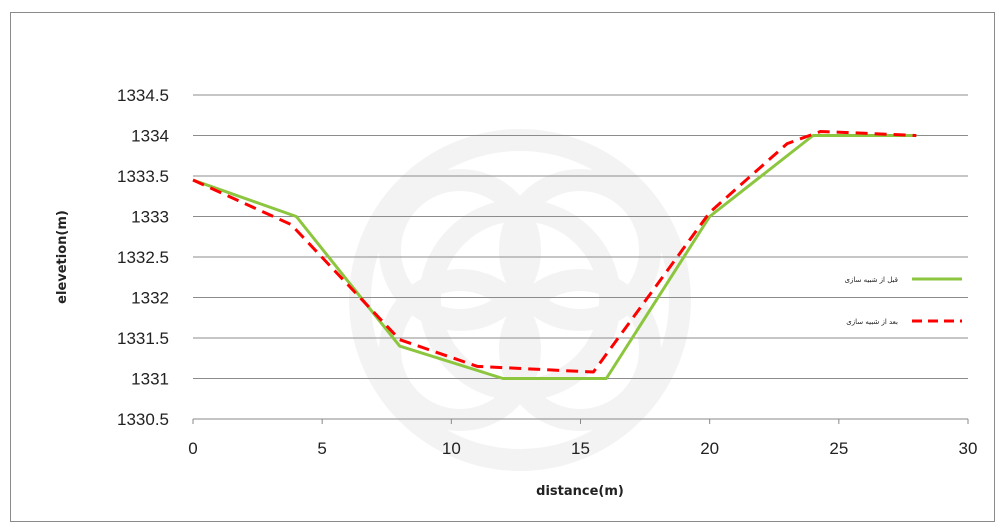 The height and width of the screenshot is (522, 998). What do you see at coordinates (143, 419) in the screenshot?
I see `y-tick-label: 1330.5` at bounding box center [143, 419].